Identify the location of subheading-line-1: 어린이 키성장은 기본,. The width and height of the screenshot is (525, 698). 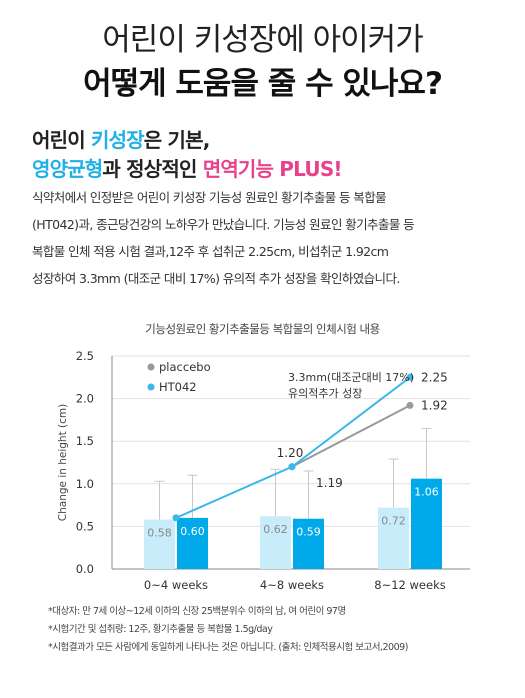
(121, 138).